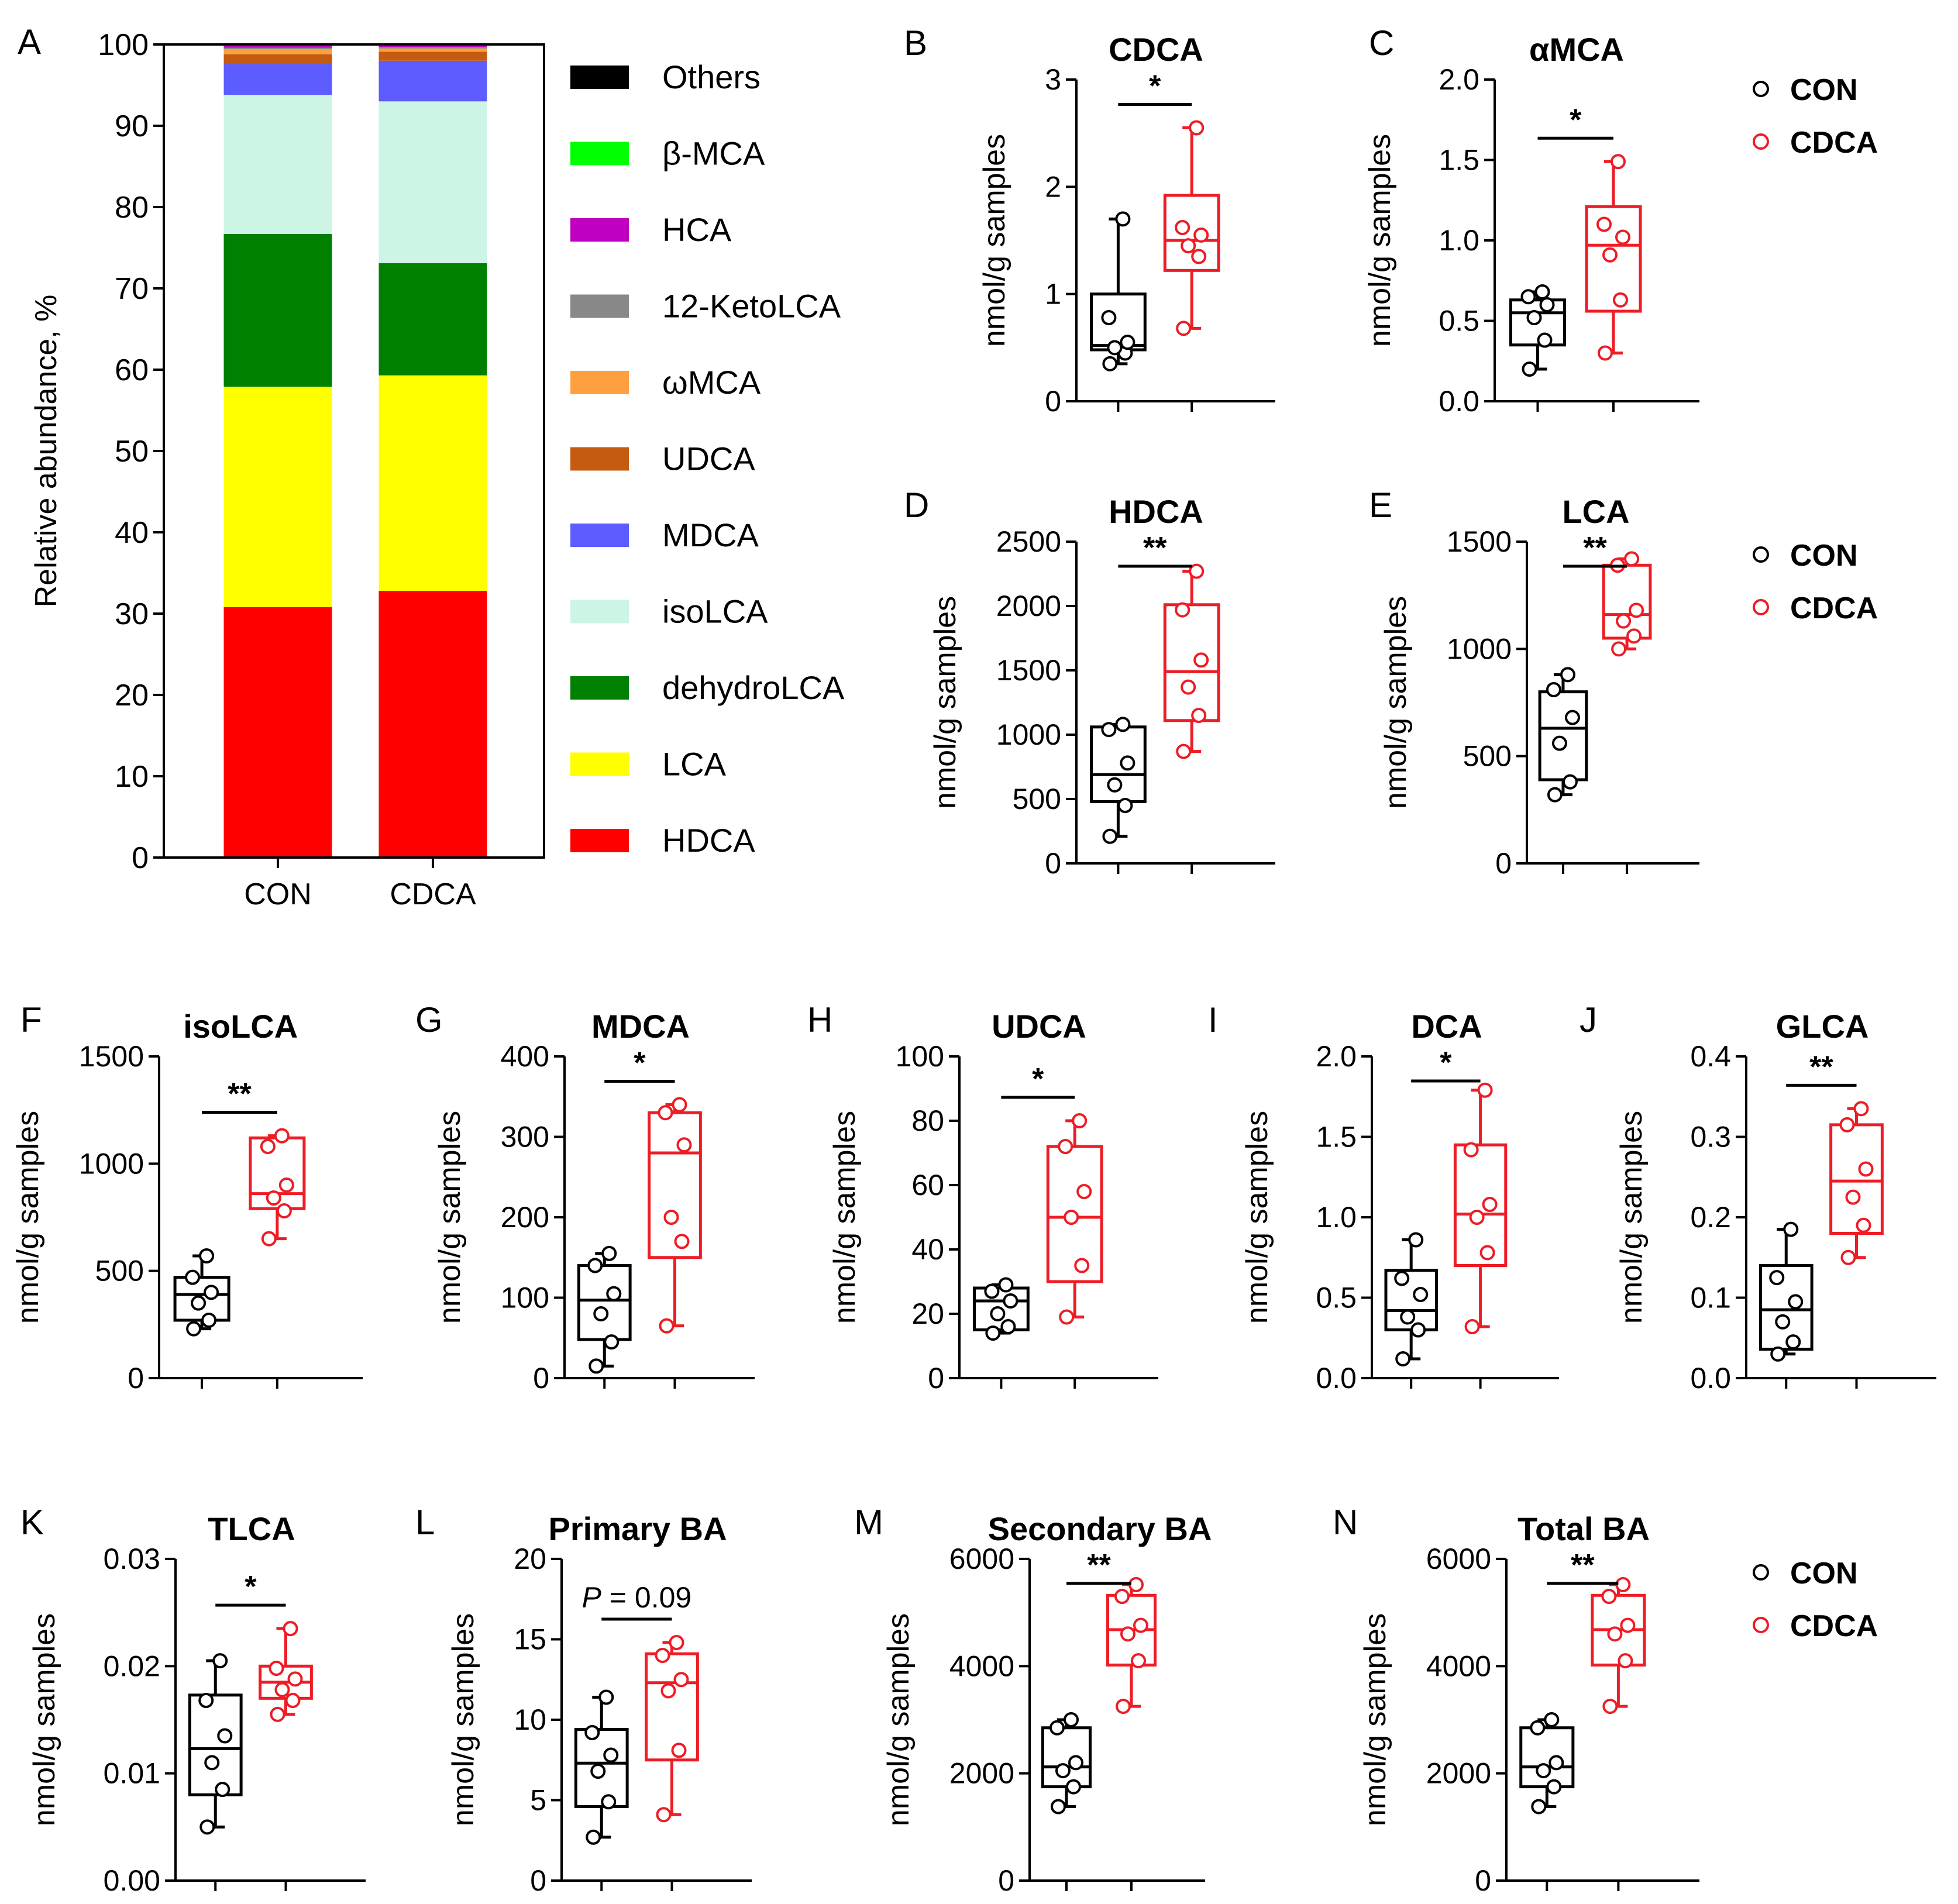 This screenshot has width=1958, height=1904. Describe the element at coordinates (1336, 1298) in the screenshot. I see `y-tick-label: 0.5` at that location.